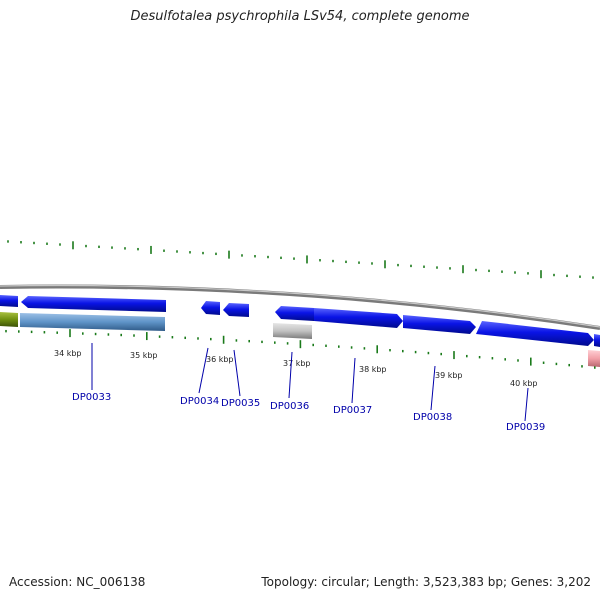  I want to click on outer-tick-row, so click(300, 259).